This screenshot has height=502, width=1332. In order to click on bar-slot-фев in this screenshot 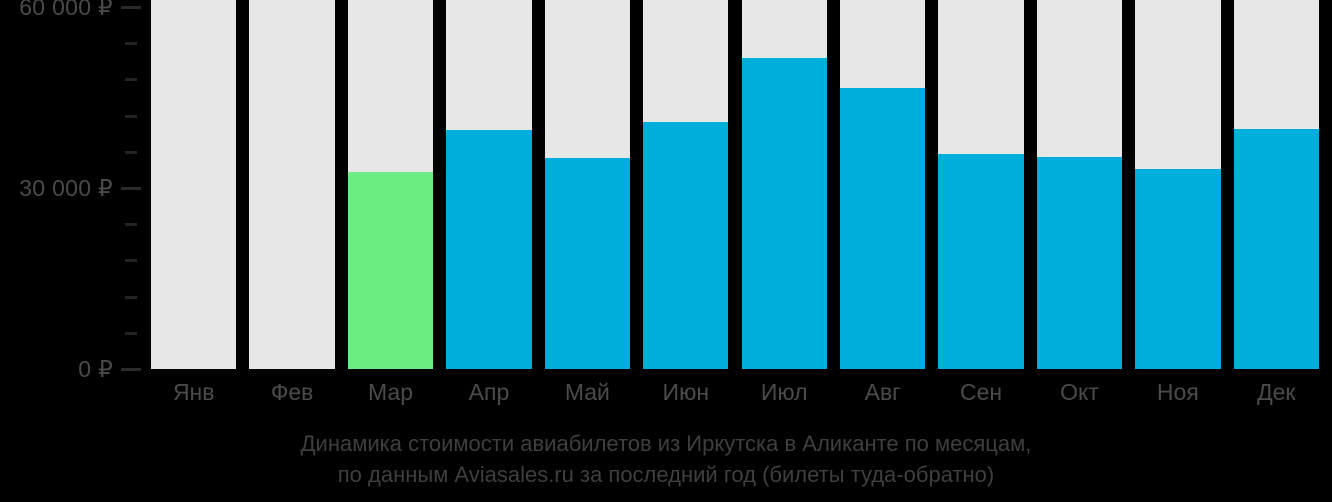, I will do `click(292, 184)`.